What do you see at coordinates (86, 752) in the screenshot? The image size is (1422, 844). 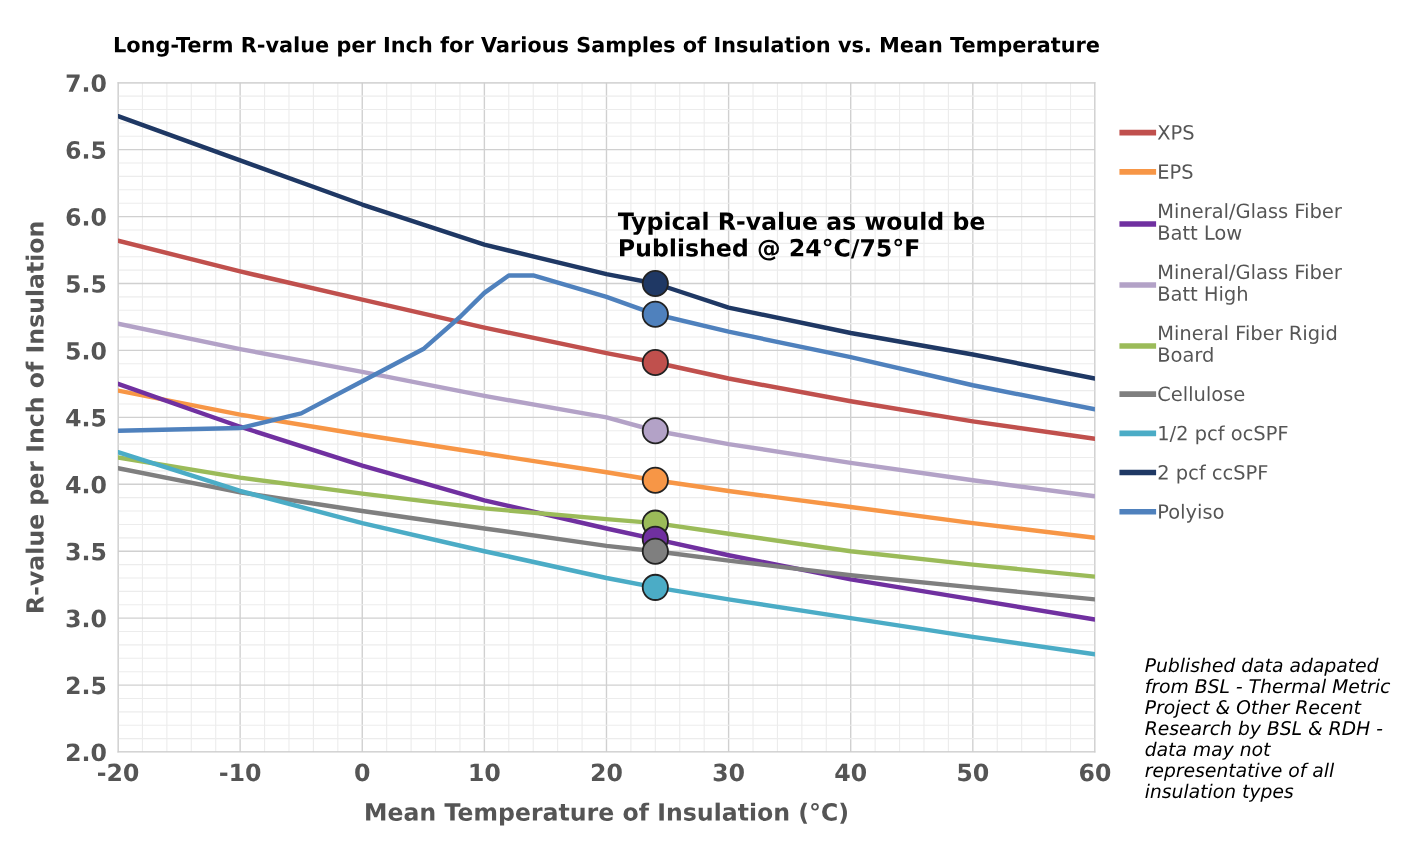 I see `y-tick-label: 2.0` at bounding box center [86, 752].